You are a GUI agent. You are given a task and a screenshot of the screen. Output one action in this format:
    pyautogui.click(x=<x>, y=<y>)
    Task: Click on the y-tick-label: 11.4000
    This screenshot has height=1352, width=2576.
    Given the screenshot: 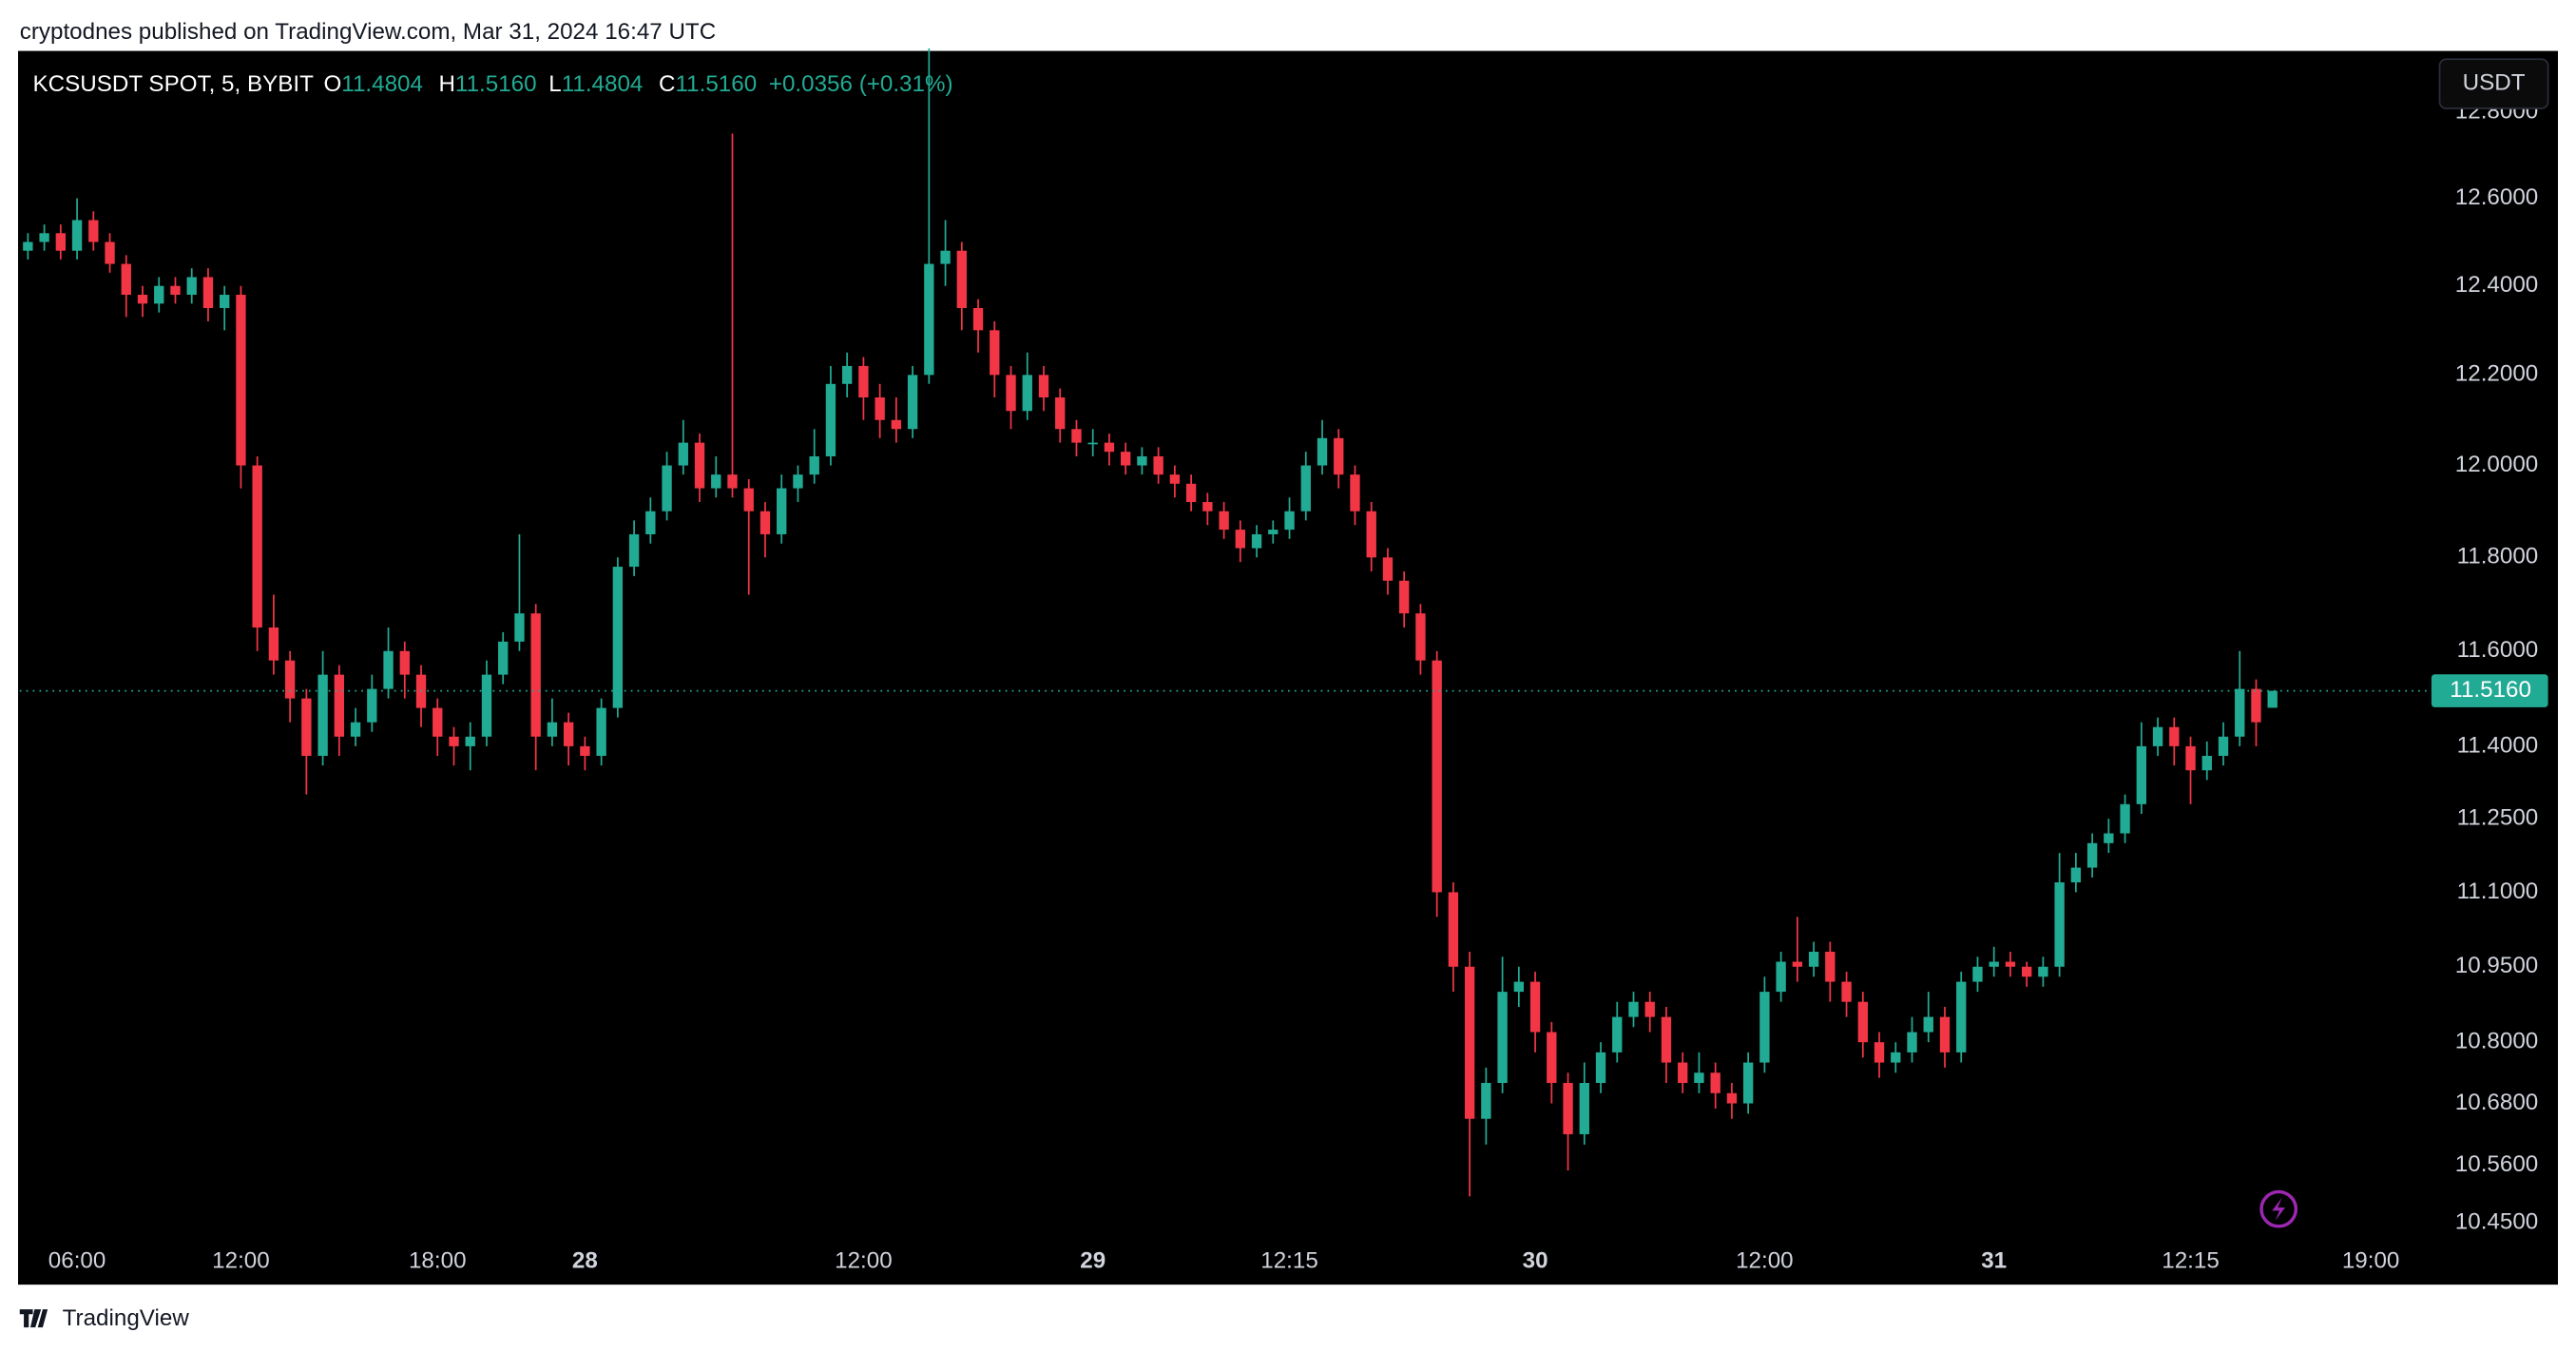 What is the action you would take?
    pyautogui.click(x=2498, y=745)
    